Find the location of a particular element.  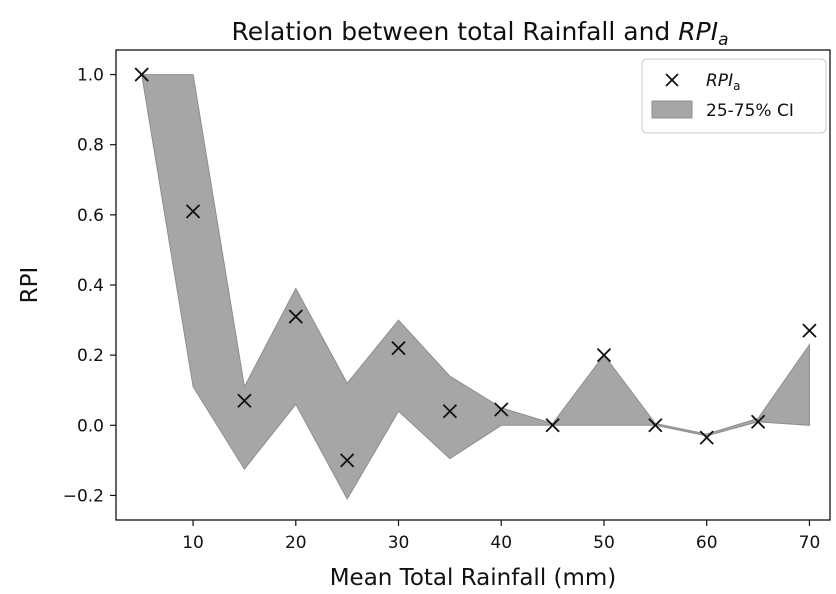

legend-marker-icon is located at coordinates (672, 80).